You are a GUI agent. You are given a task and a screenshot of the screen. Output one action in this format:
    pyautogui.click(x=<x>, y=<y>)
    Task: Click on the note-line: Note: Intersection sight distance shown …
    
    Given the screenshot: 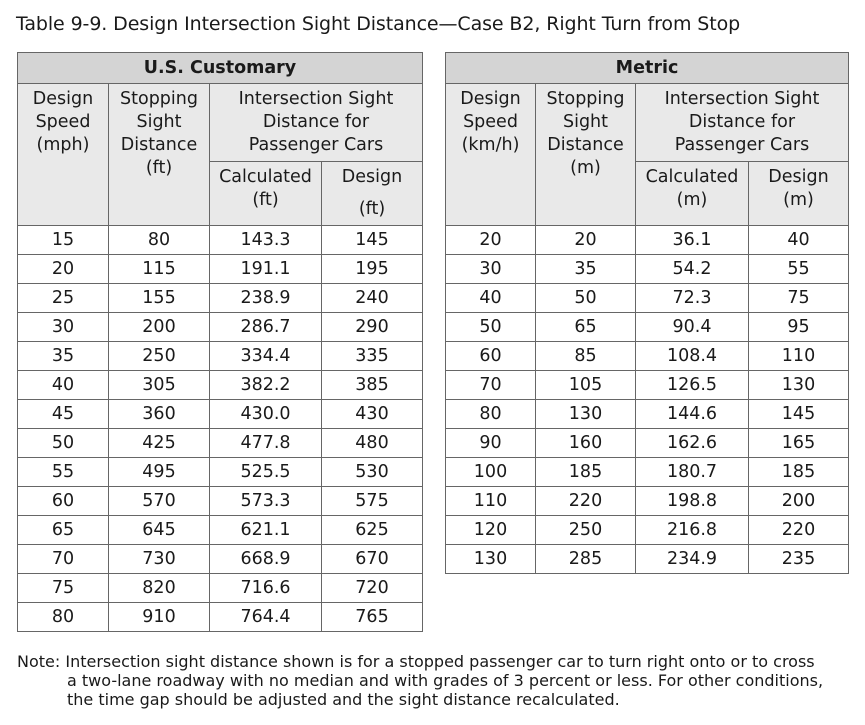 What is the action you would take?
    pyautogui.click(x=416, y=661)
    